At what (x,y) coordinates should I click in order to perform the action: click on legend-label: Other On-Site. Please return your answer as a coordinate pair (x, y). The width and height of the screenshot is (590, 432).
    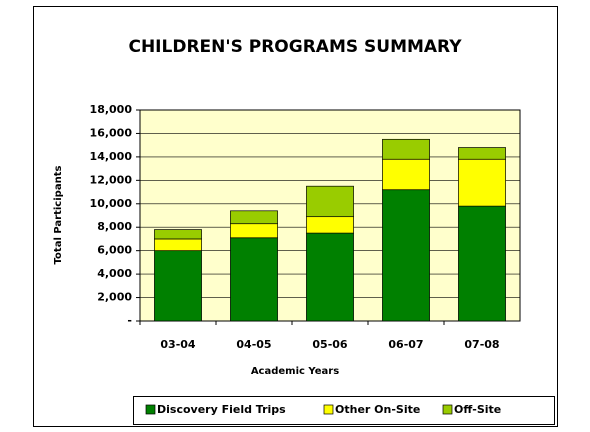
    Looking at the image, I should click on (377, 409).